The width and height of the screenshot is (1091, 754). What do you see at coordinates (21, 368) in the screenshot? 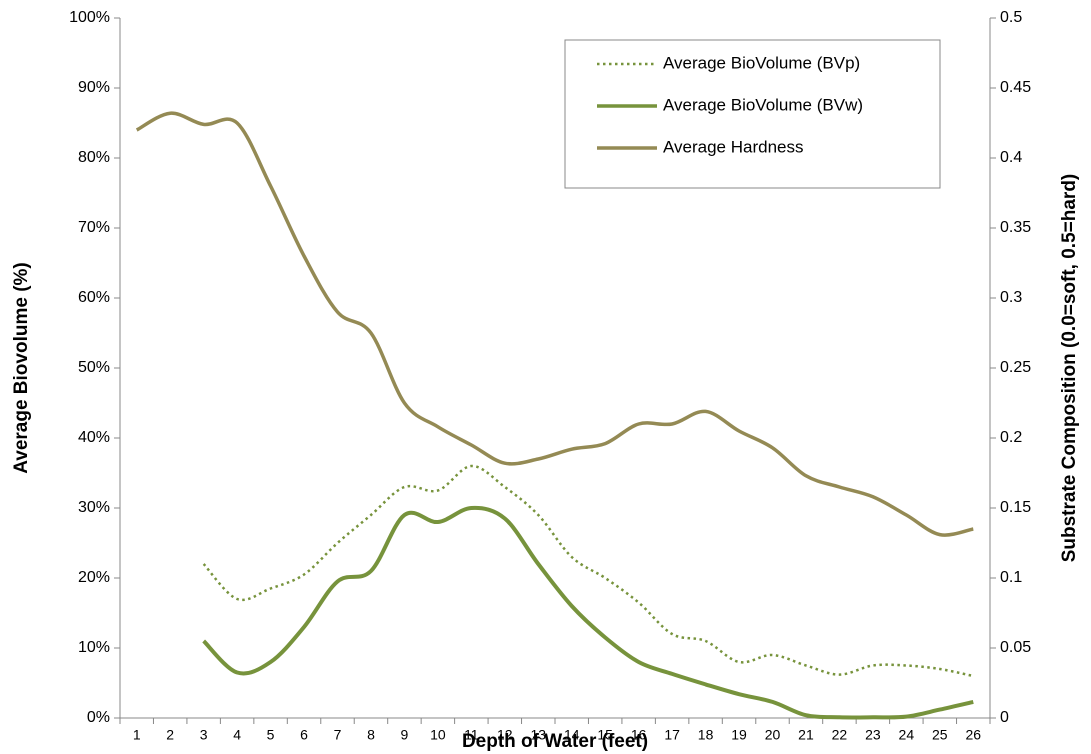
I see `y-axis-title: Average Biovolume (%)` at bounding box center [21, 368].